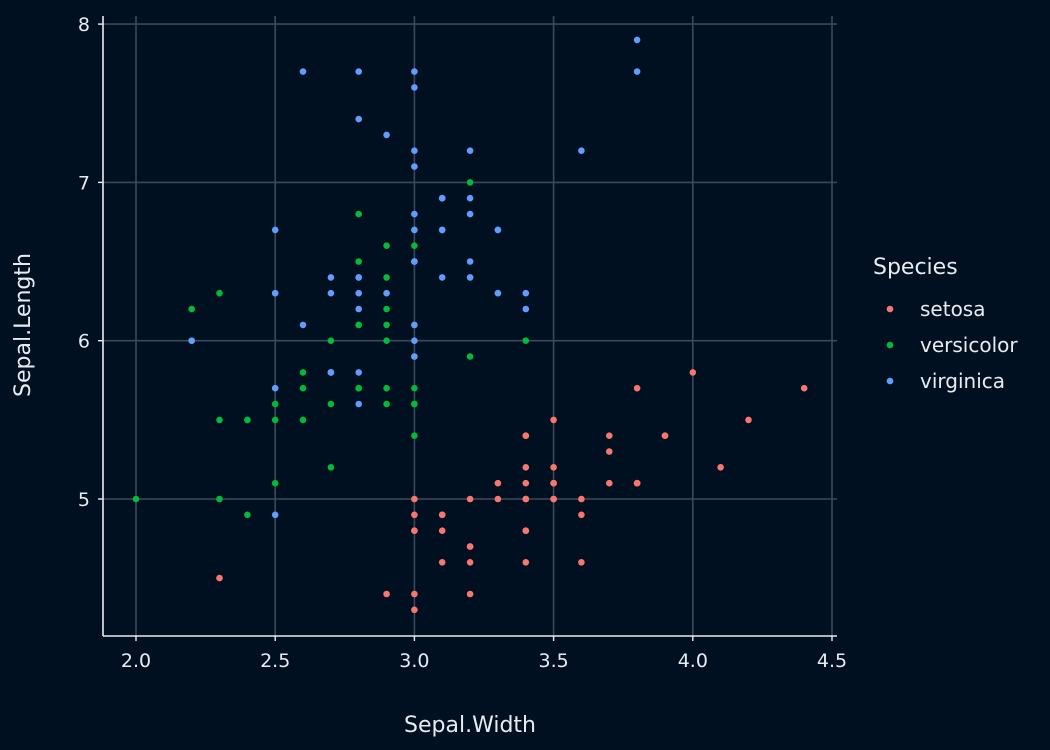  Describe the element at coordinates (952, 309) in the screenshot. I see `legend-label-setosa: setosa` at that location.